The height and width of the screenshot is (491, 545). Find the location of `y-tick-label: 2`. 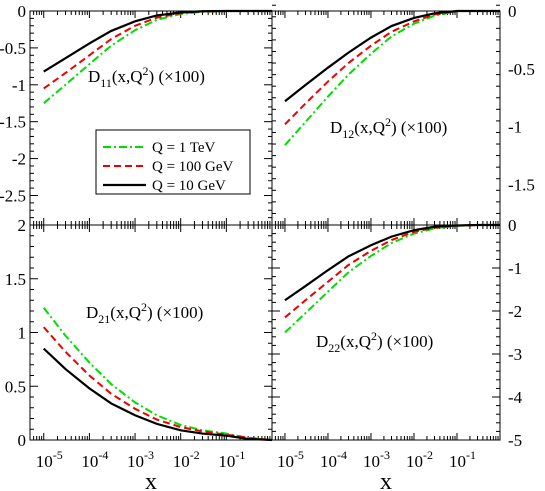

y-tick-label: 2 is located at coordinates (22, 225).